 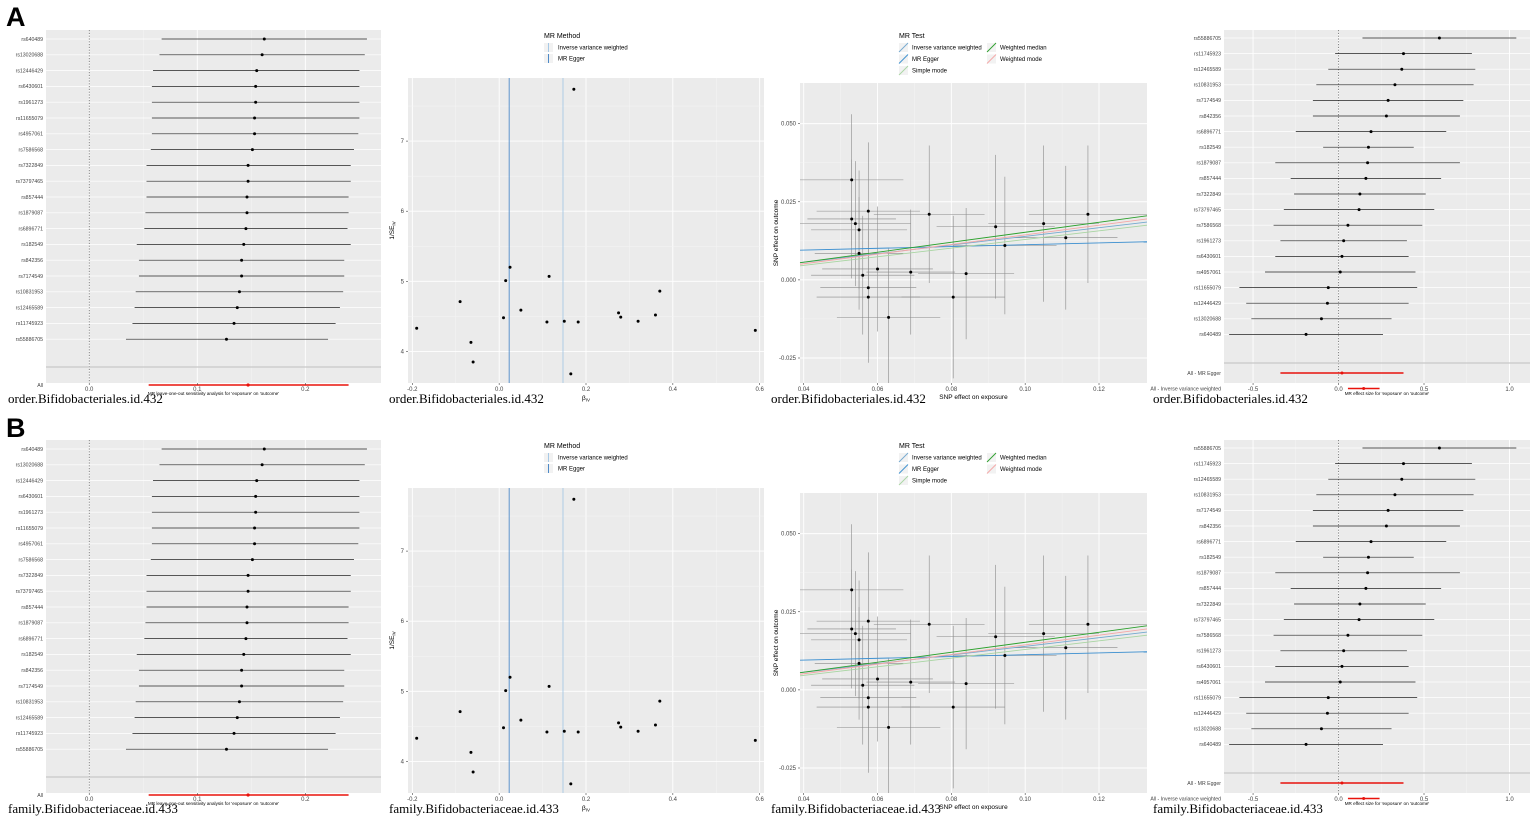 What do you see at coordinates (1371, 132) in the screenshot?
I see `single-point-rs6896771` at bounding box center [1371, 132].